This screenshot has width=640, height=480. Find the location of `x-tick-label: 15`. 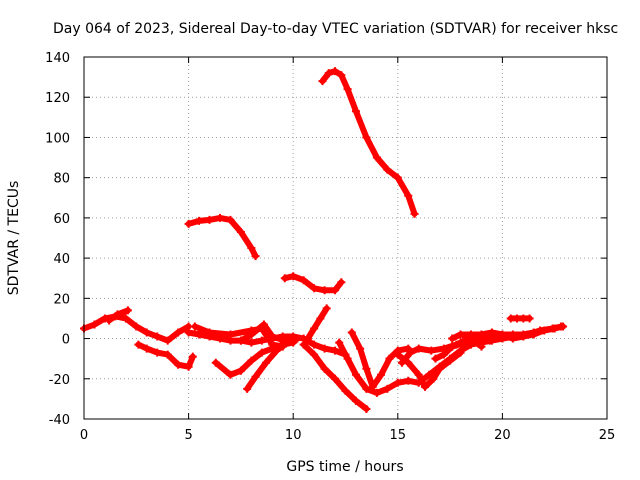

x-tick-label: 15 is located at coordinates (398, 435).